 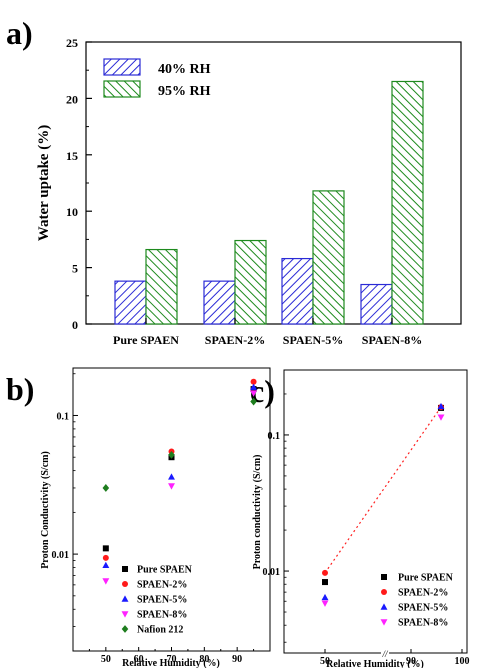 I want to click on panel-a-label: a), so click(x=19, y=33).